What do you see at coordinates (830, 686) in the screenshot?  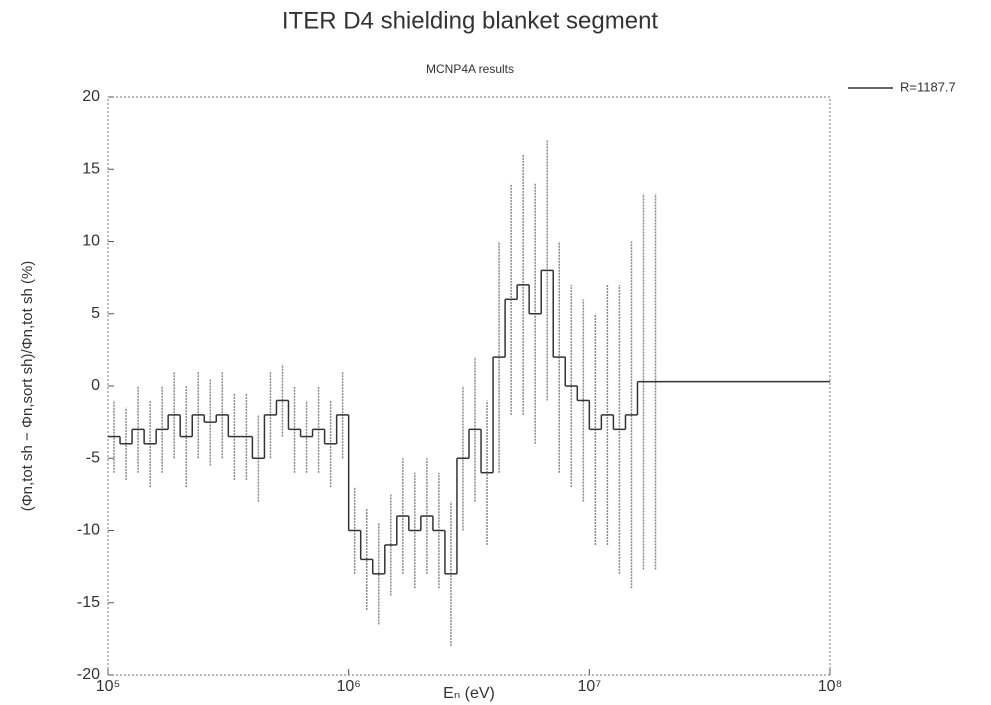 I see `x-tick-label: 10⁸` at bounding box center [830, 686].